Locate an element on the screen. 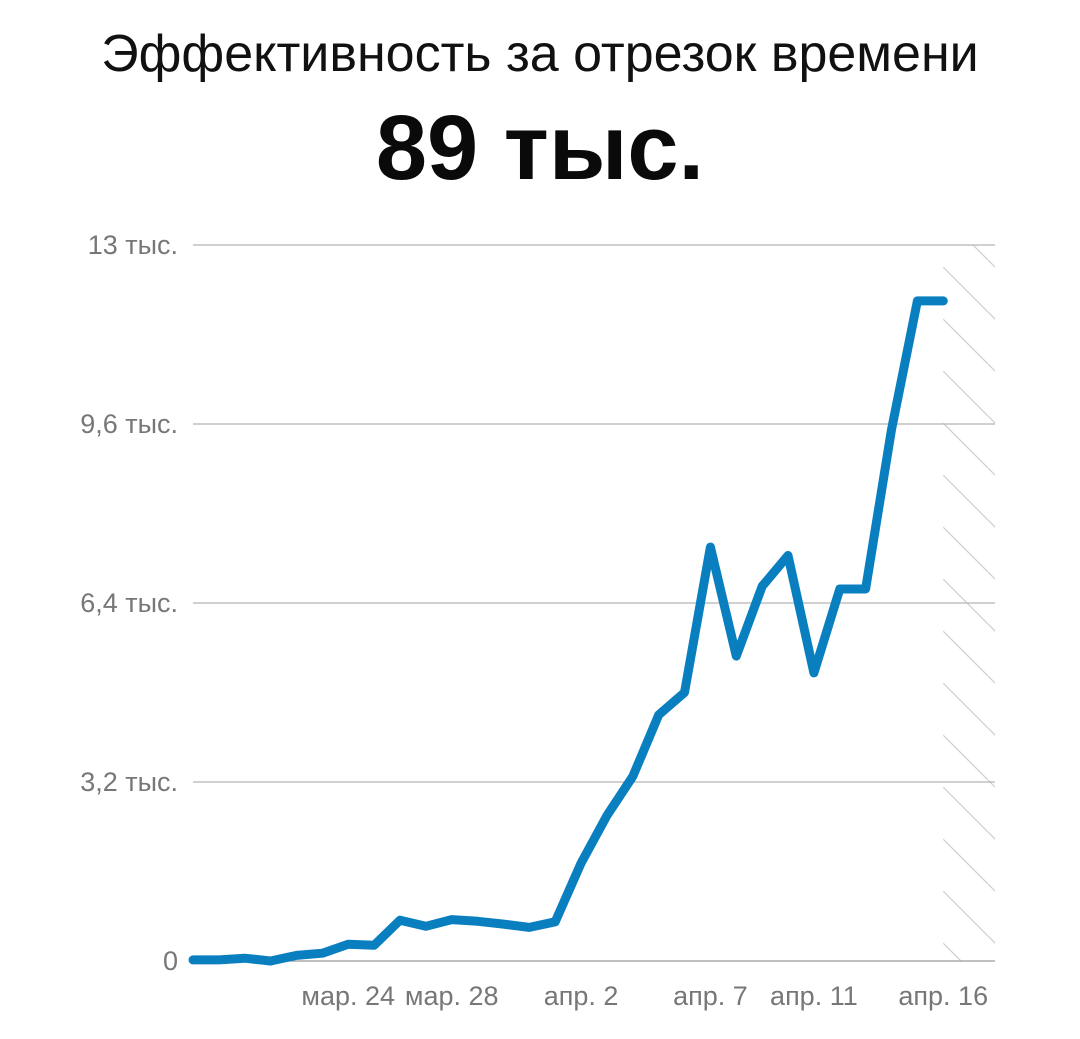 This screenshot has width=1080, height=1039. y-tick-label: 3,2 тыс. is located at coordinates (129, 782).